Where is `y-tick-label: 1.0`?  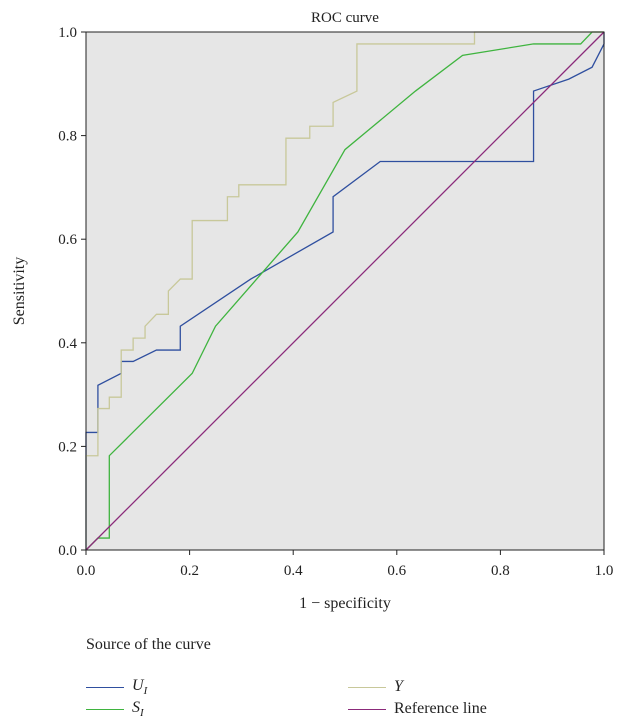 y-tick-label: 1.0 is located at coordinates (67, 33).